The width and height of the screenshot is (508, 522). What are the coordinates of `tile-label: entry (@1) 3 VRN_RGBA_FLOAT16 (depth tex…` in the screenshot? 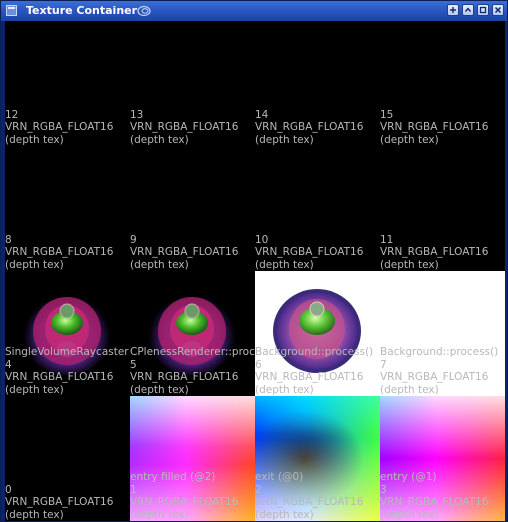 It's located at (434, 496).